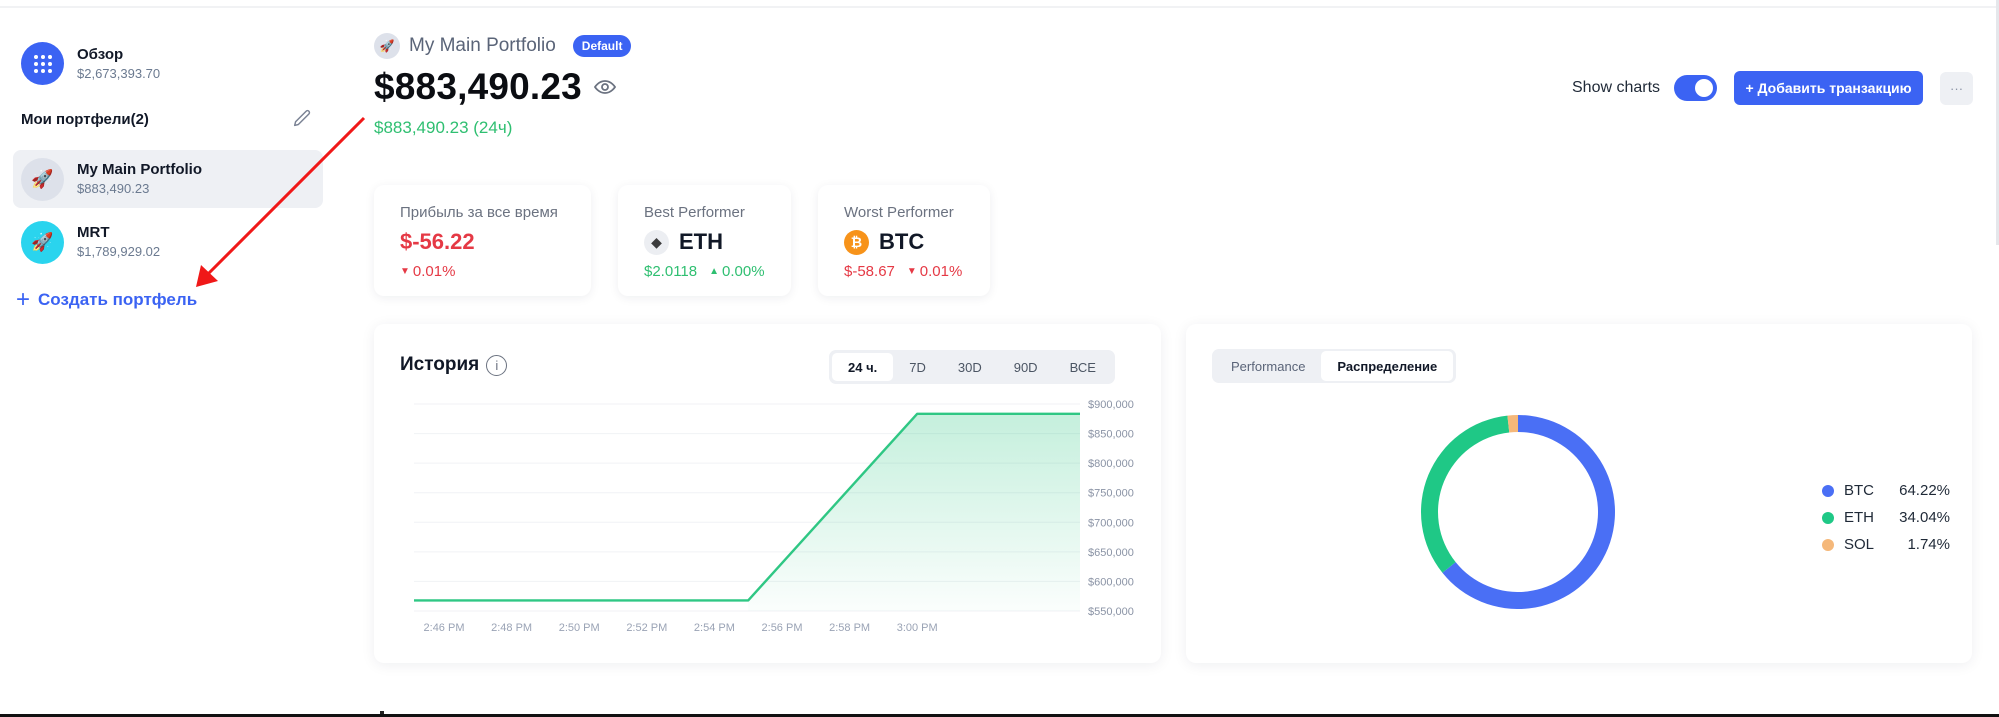 The width and height of the screenshot is (1999, 717). I want to click on svg-text: $800,000, so click(1111, 464).